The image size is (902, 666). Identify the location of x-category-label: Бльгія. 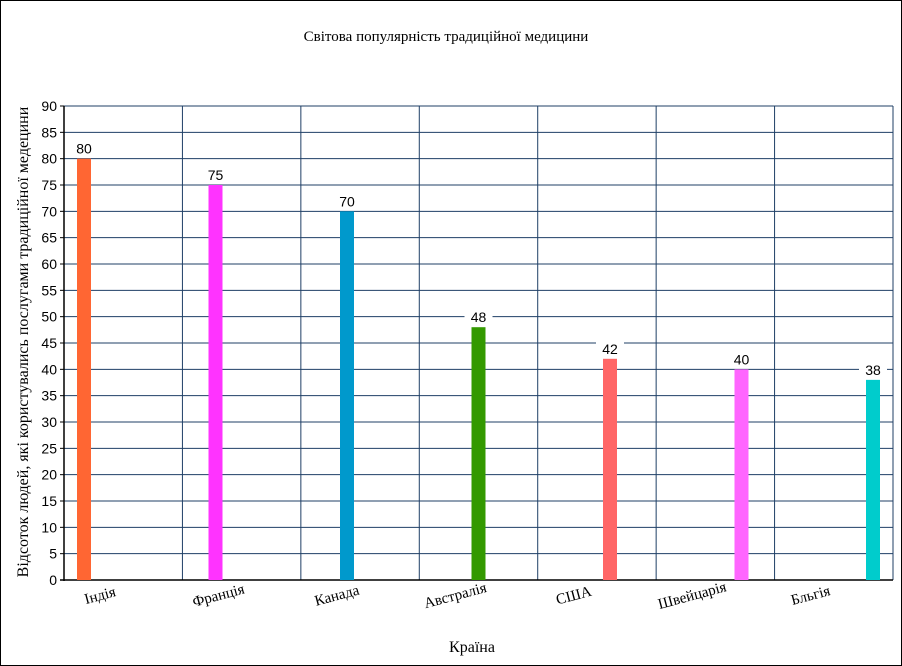
(810, 596).